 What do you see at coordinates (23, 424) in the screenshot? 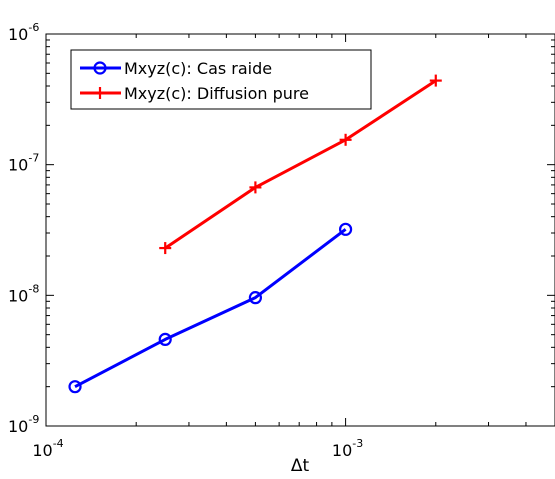
I see `y-tick-label: 10⁻⁹` at bounding box center [23, 424].